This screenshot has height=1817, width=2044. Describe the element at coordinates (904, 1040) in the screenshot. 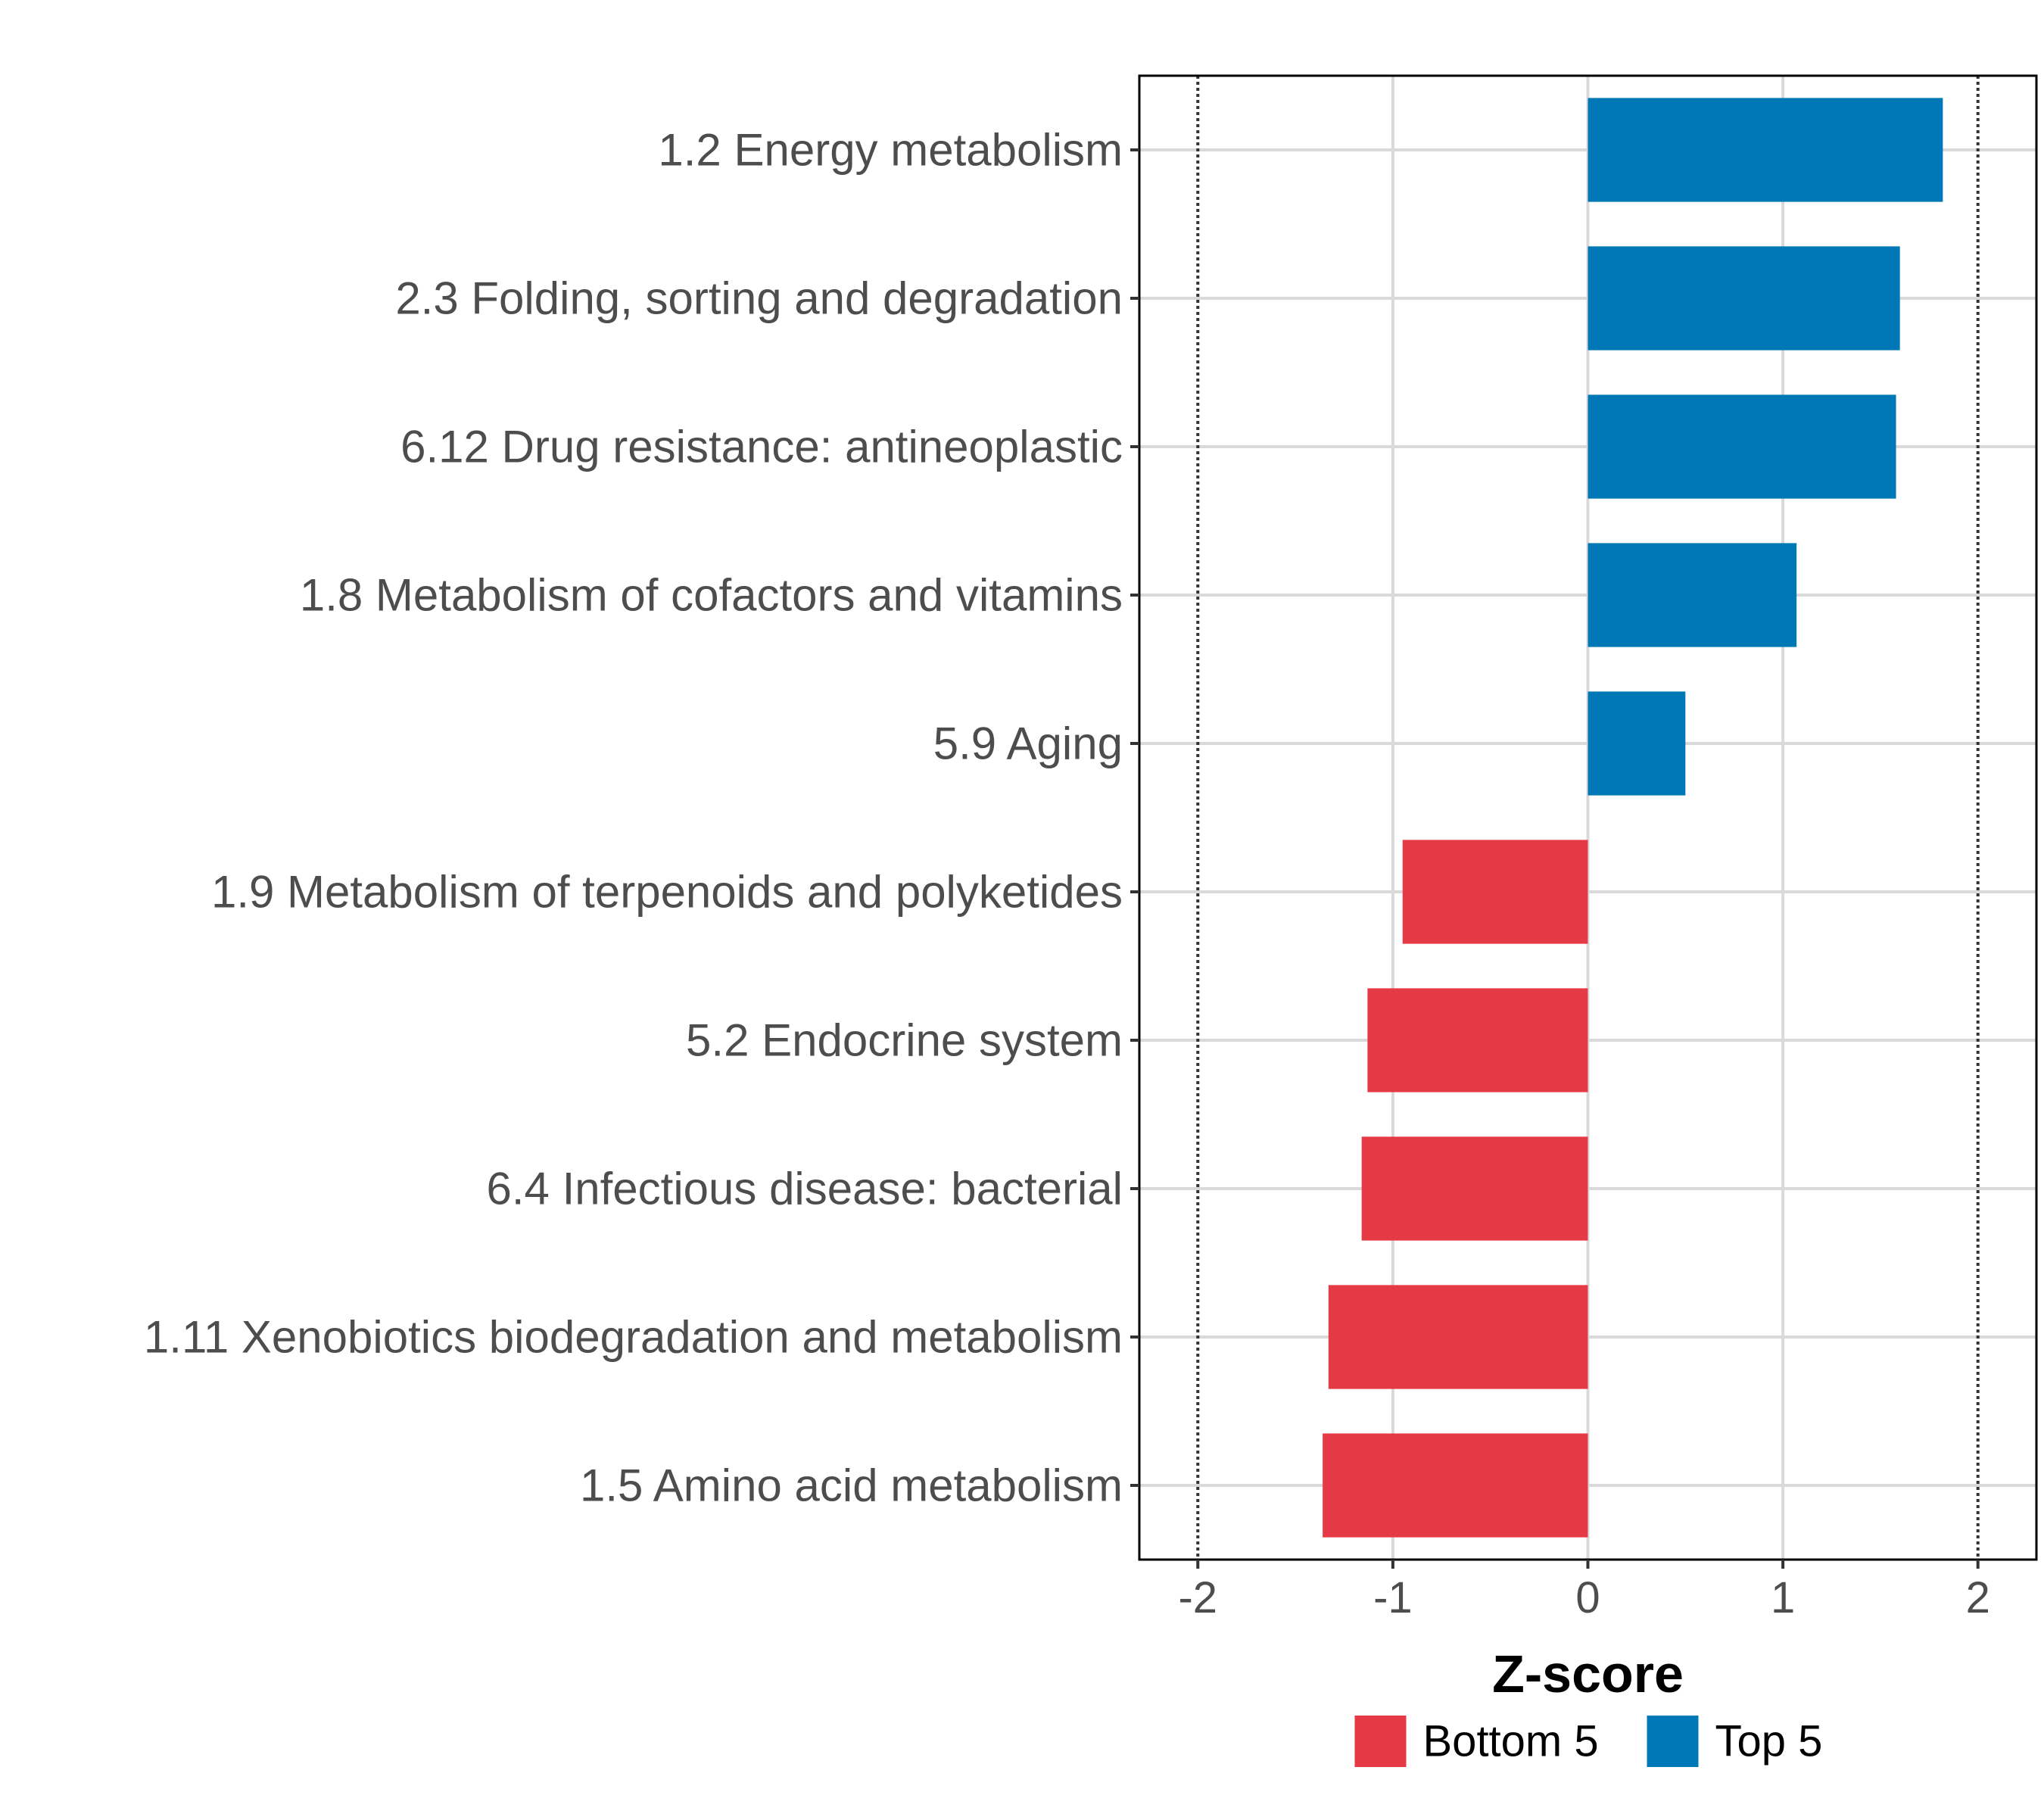

I see `category-label-7: 5.2 Endocrine system` at that location.